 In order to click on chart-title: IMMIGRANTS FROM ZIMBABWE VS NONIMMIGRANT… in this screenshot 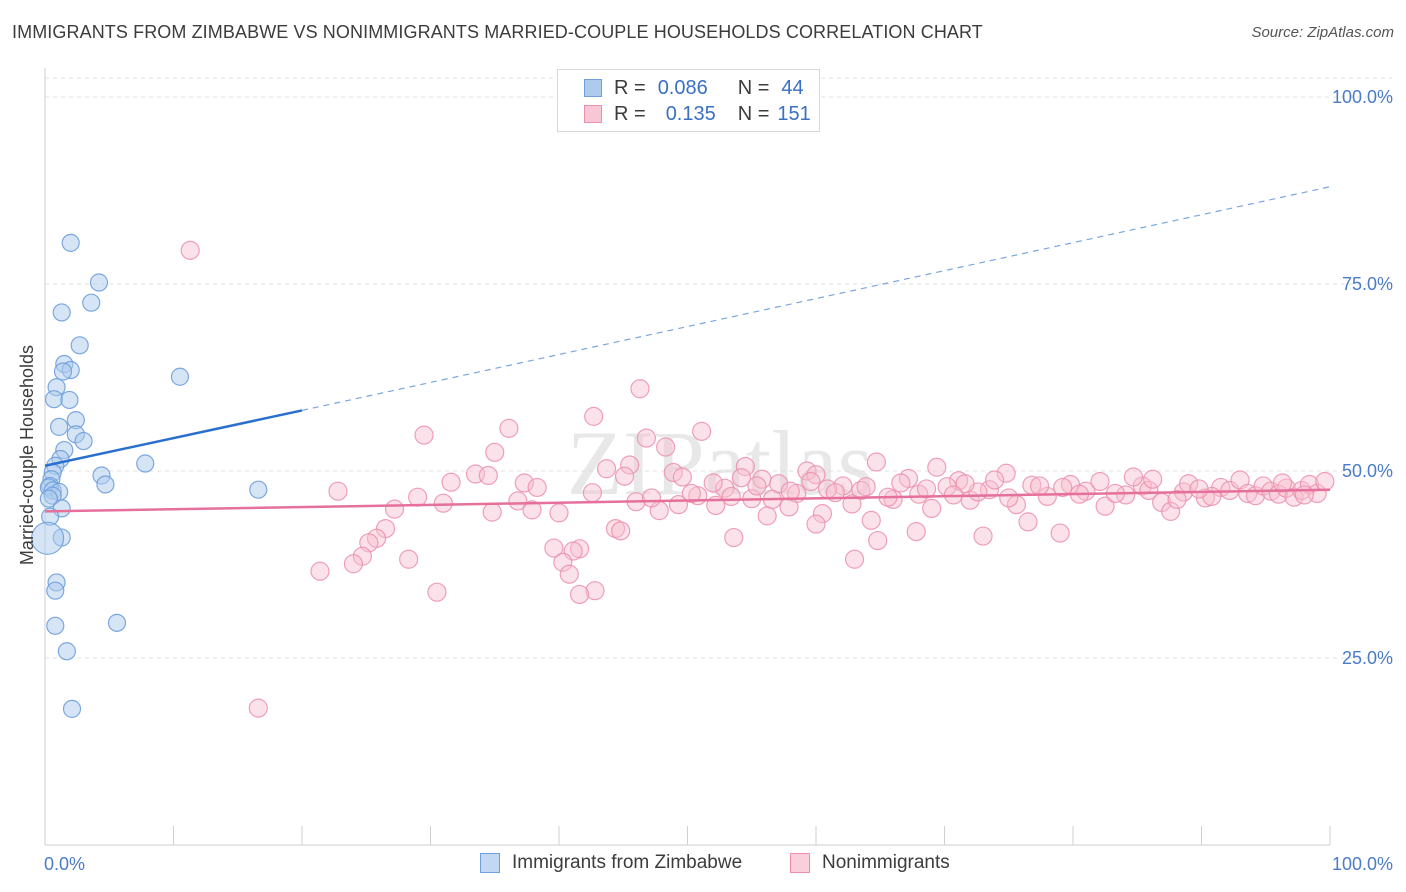, I will do `click(497, 32)`.